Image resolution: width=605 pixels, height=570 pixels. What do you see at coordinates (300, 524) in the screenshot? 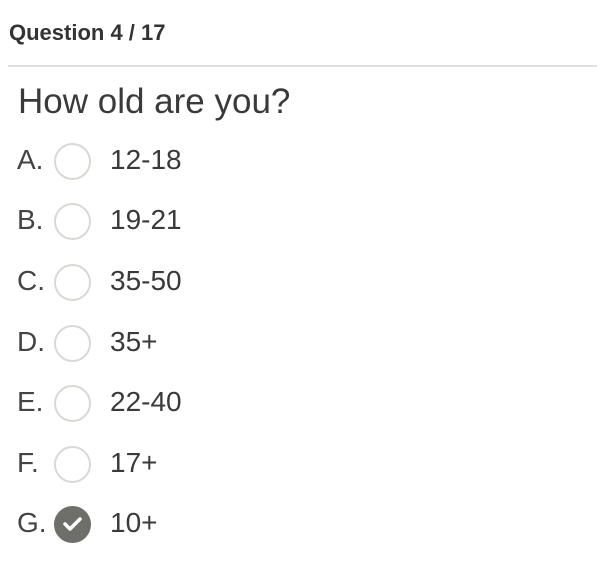
I see `option-g: G. 10+` at bounding box center [300, 524].